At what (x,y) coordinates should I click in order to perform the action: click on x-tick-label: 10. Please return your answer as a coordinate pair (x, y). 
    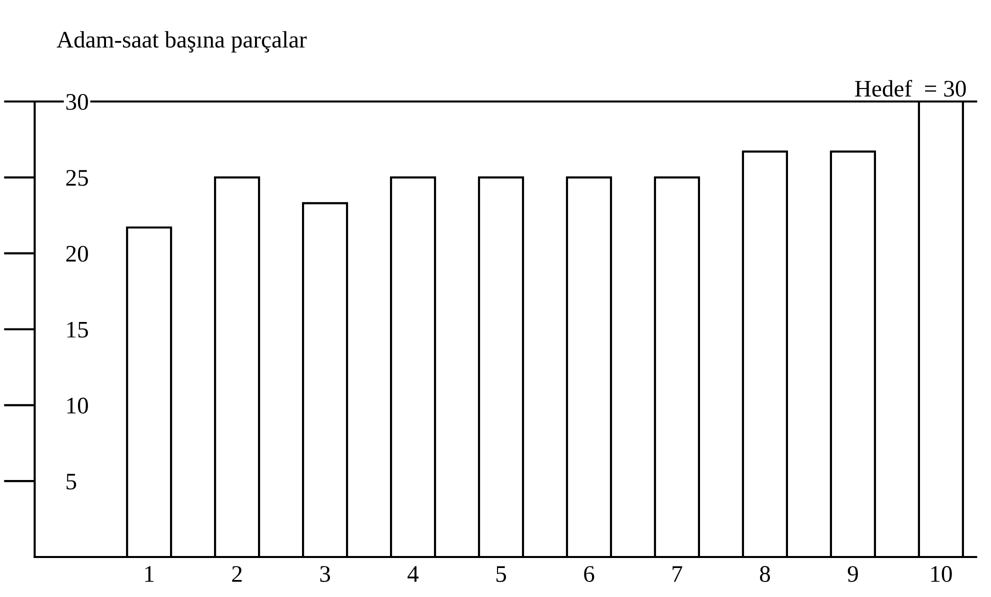
    Looking at the image, I should click on (941, 574).